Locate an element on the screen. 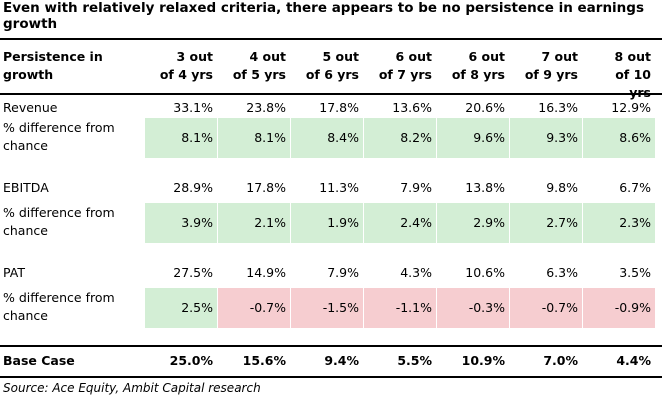 Image resolution: width=662 pixels, height=401 pixels. base-label: Base Case is located at coordinates (39, 360).